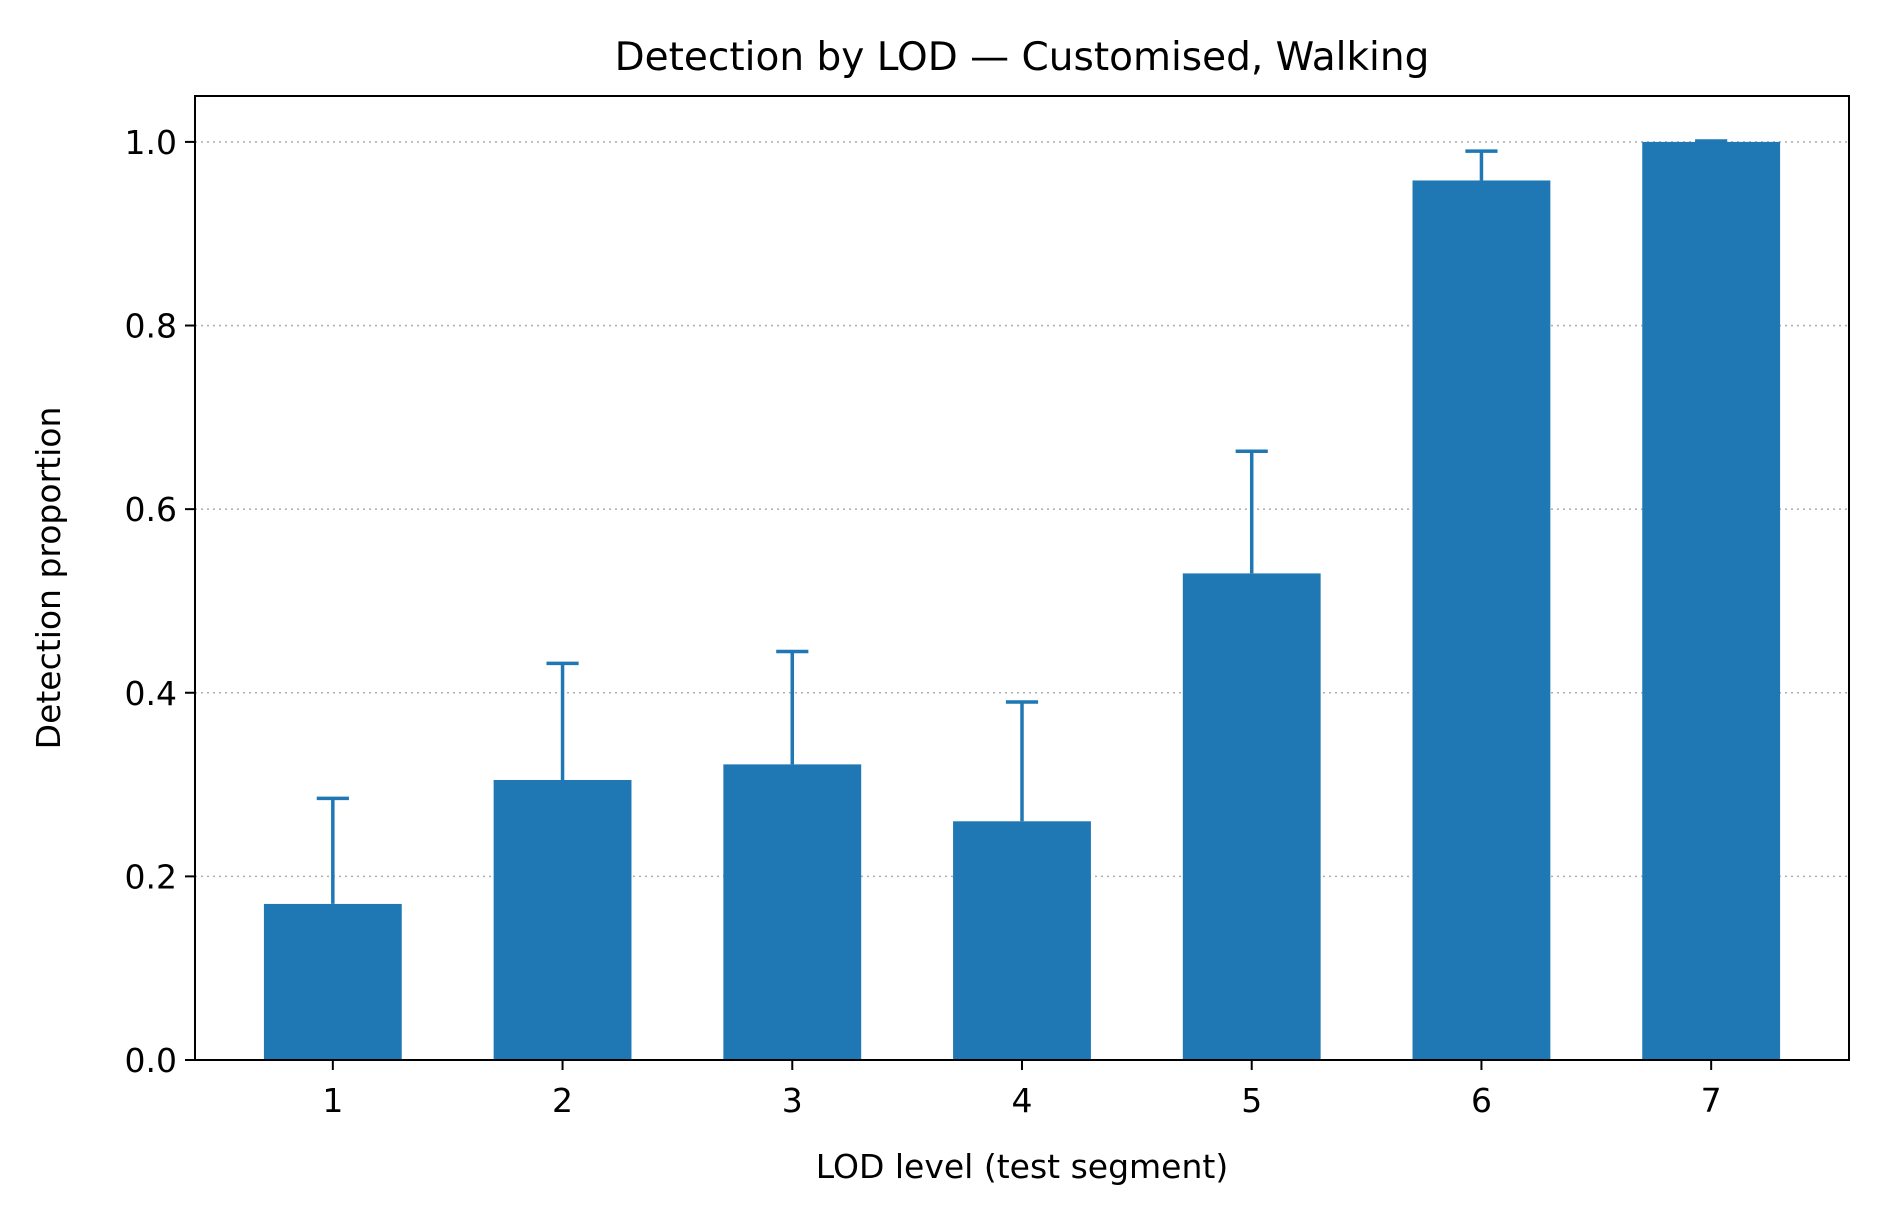 This screenshot has width=1881, height=1227. Describe the element at coordinates (48, 578) in the screenshot. I see `y-axis-label: Detection proportion` at that location.